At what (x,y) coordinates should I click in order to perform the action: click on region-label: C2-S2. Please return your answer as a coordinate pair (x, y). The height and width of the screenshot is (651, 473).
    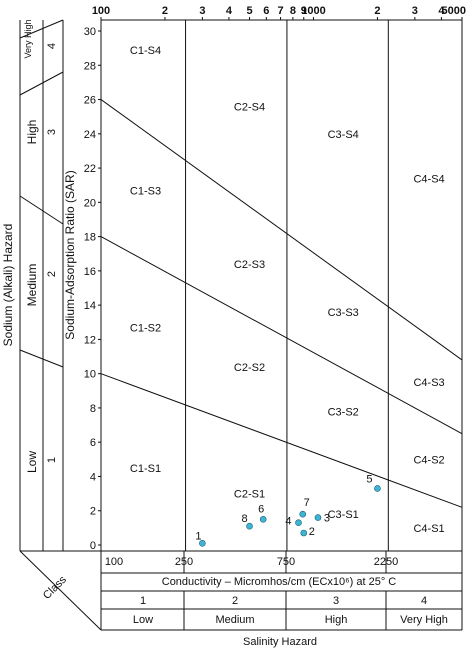
    Looking at the image, I should click on (249, 368).